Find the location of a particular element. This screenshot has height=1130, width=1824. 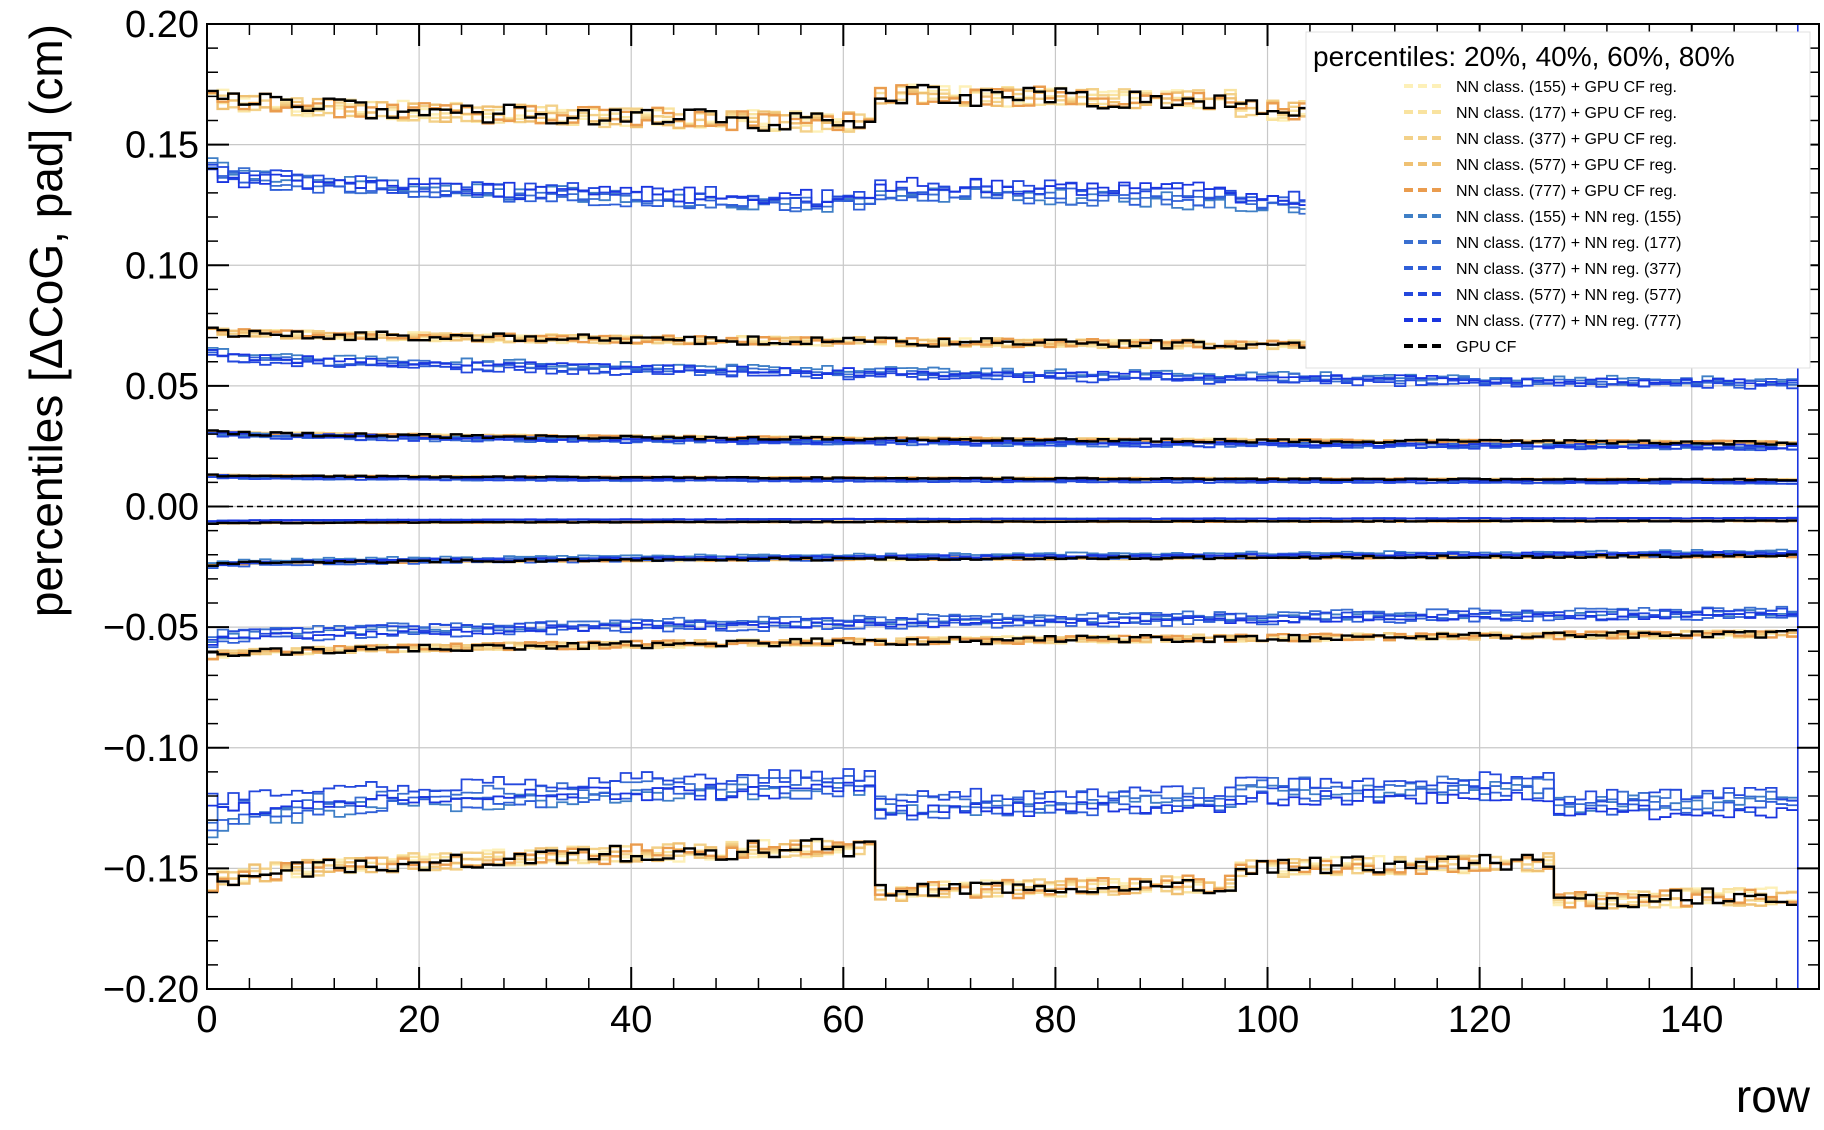

legend-label: NN class. (777) + NN reg. (777) is located at coordinates (1568, 321).